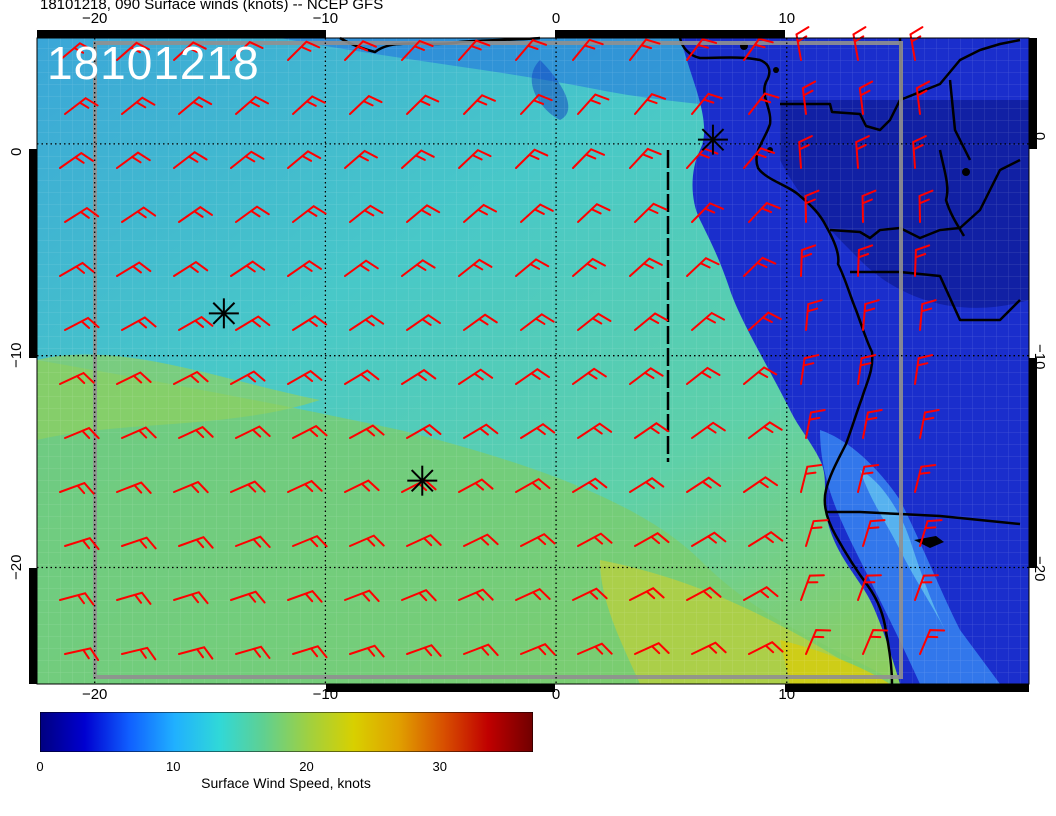 The width and height of the screenshot is (1056, 816). I want to click on lon-tick-label-bottom: 0, so click(556, 694).